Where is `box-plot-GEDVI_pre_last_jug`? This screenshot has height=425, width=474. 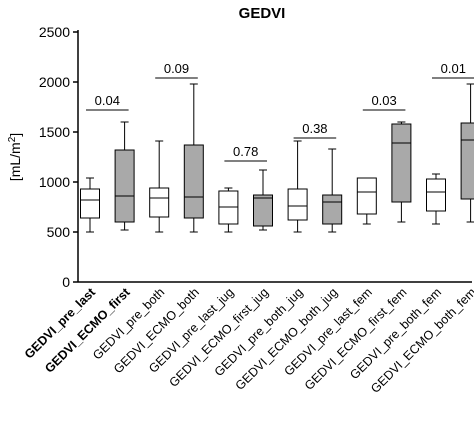
box-plot-GEDVI_pre_last_jug is located at coordinates (228, 210).